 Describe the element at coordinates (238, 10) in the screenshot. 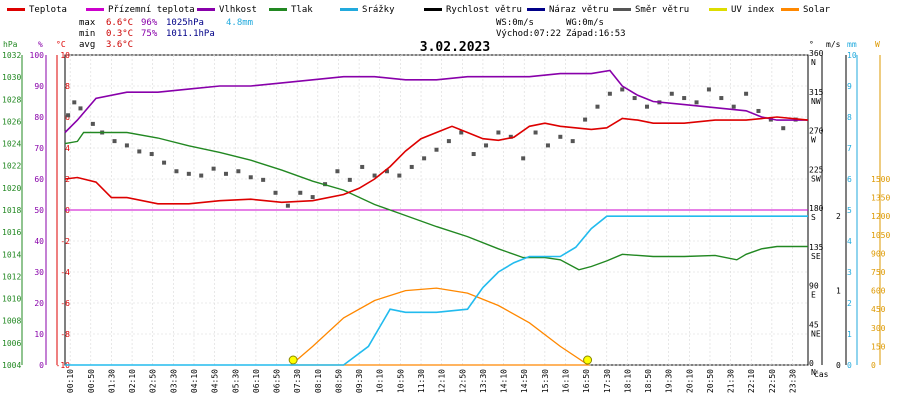

I see `legend-label: Vlhkost` at that location.